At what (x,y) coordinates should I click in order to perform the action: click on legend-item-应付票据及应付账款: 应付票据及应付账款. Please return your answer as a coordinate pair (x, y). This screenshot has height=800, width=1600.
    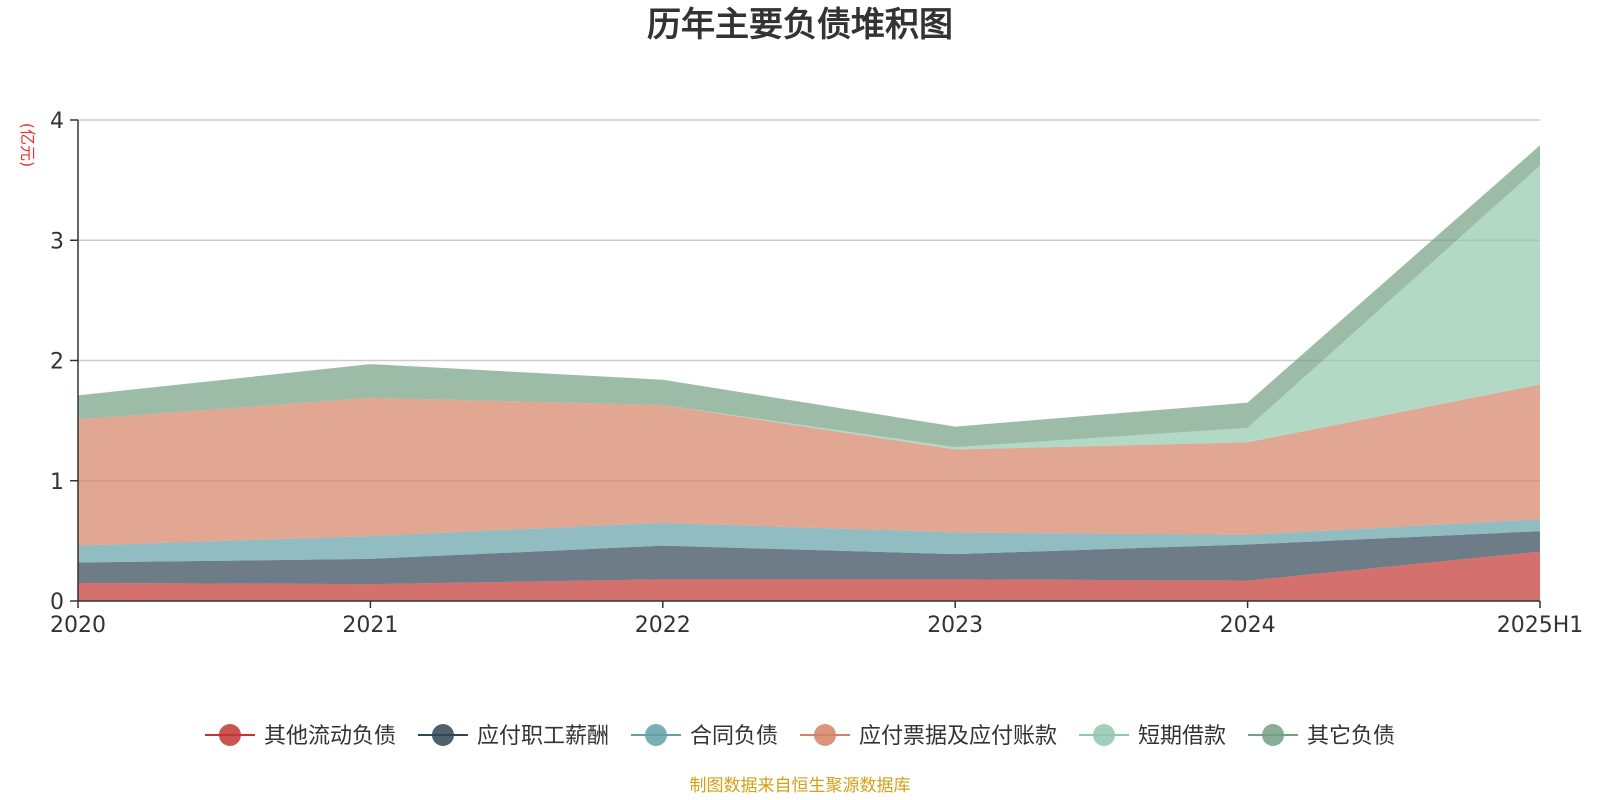
    Looking at the image, I should click on (928, 736).